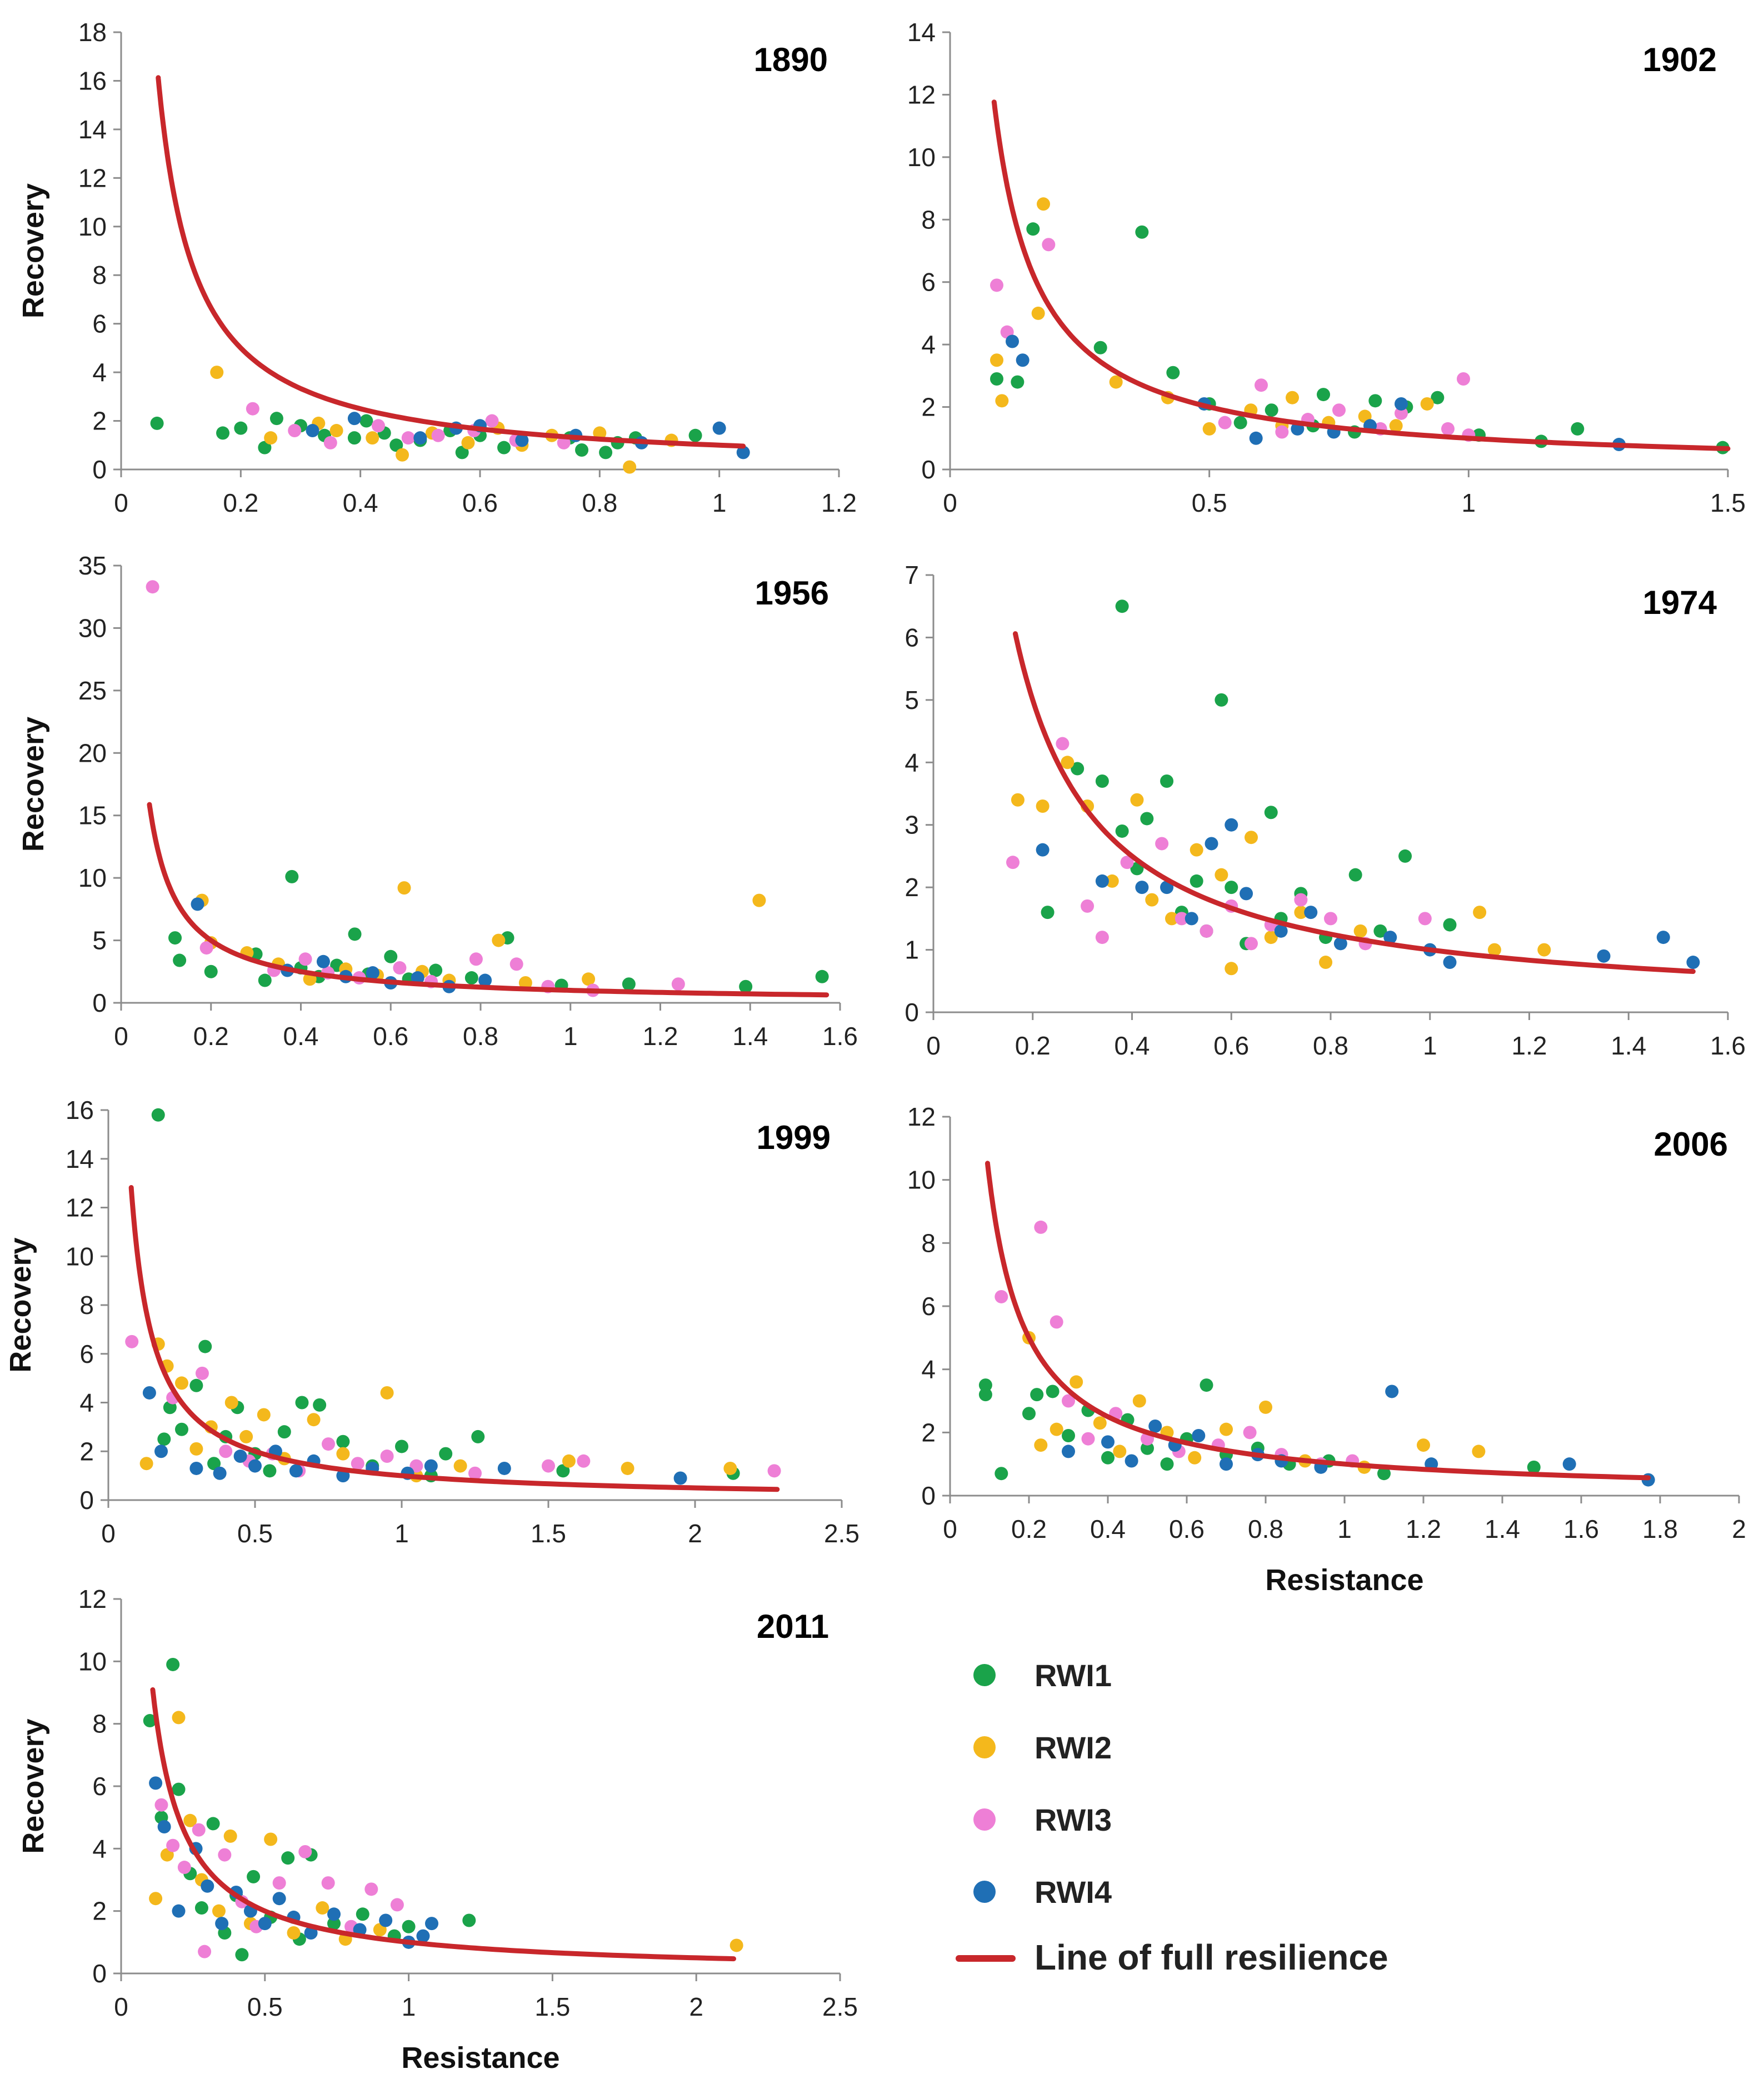 The width and height of the screenshot is (1764, 2089). Describe the element at coordinates (92, 32) in the screenshot. I see `y-tick-label: 18` at that location.